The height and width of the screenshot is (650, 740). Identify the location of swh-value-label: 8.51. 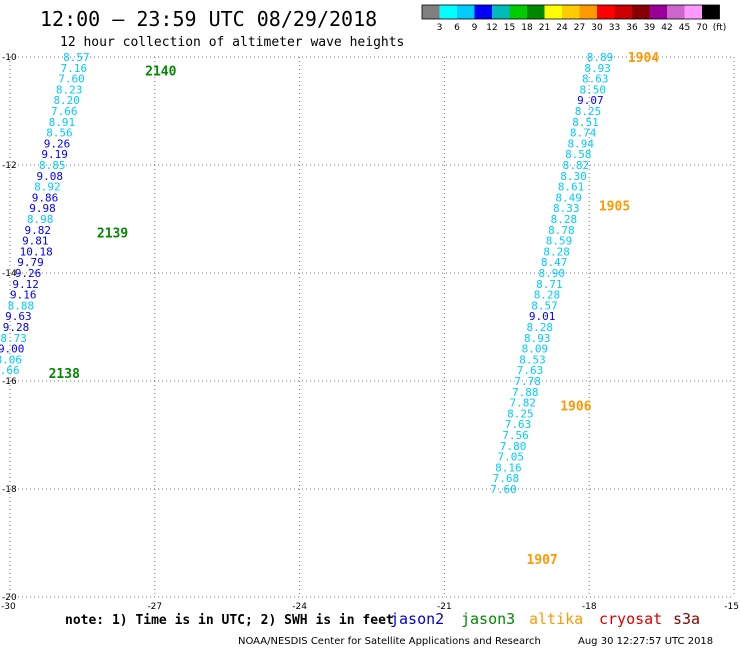
(585, 122).